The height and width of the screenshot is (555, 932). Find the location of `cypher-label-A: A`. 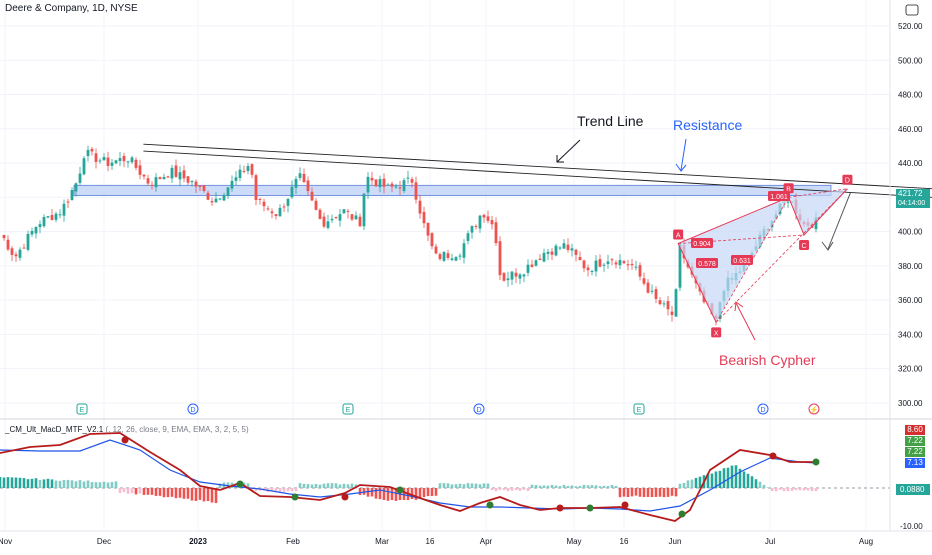

cypher-label-A: A is located at coordinates (678, 236).